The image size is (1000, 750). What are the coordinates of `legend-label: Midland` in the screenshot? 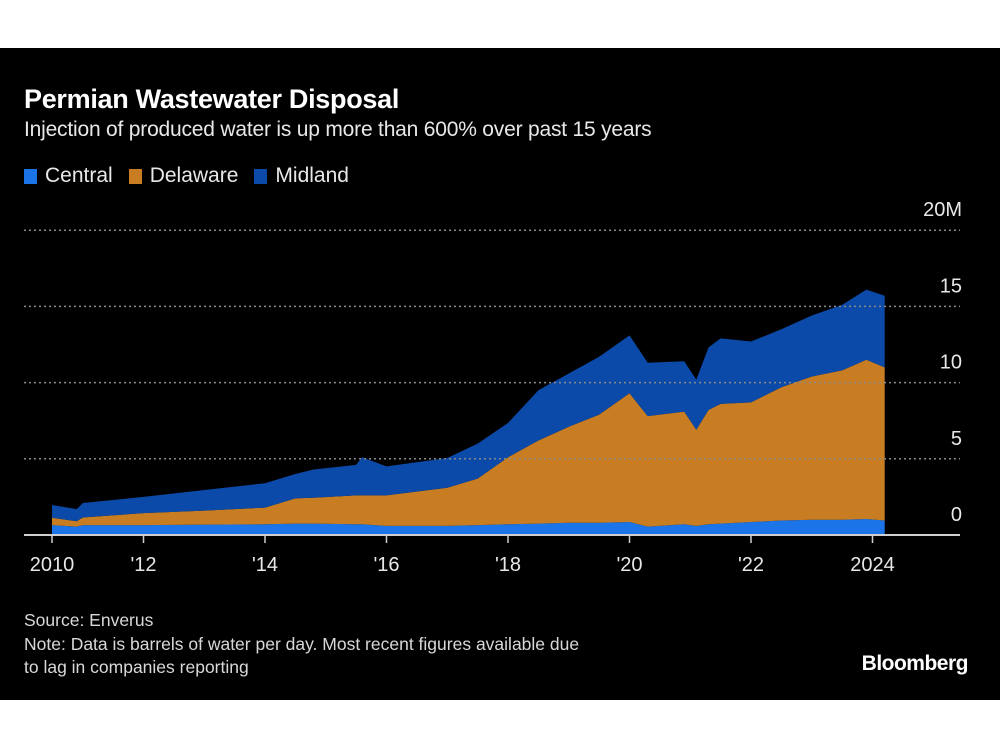 It's located at (312, 175).